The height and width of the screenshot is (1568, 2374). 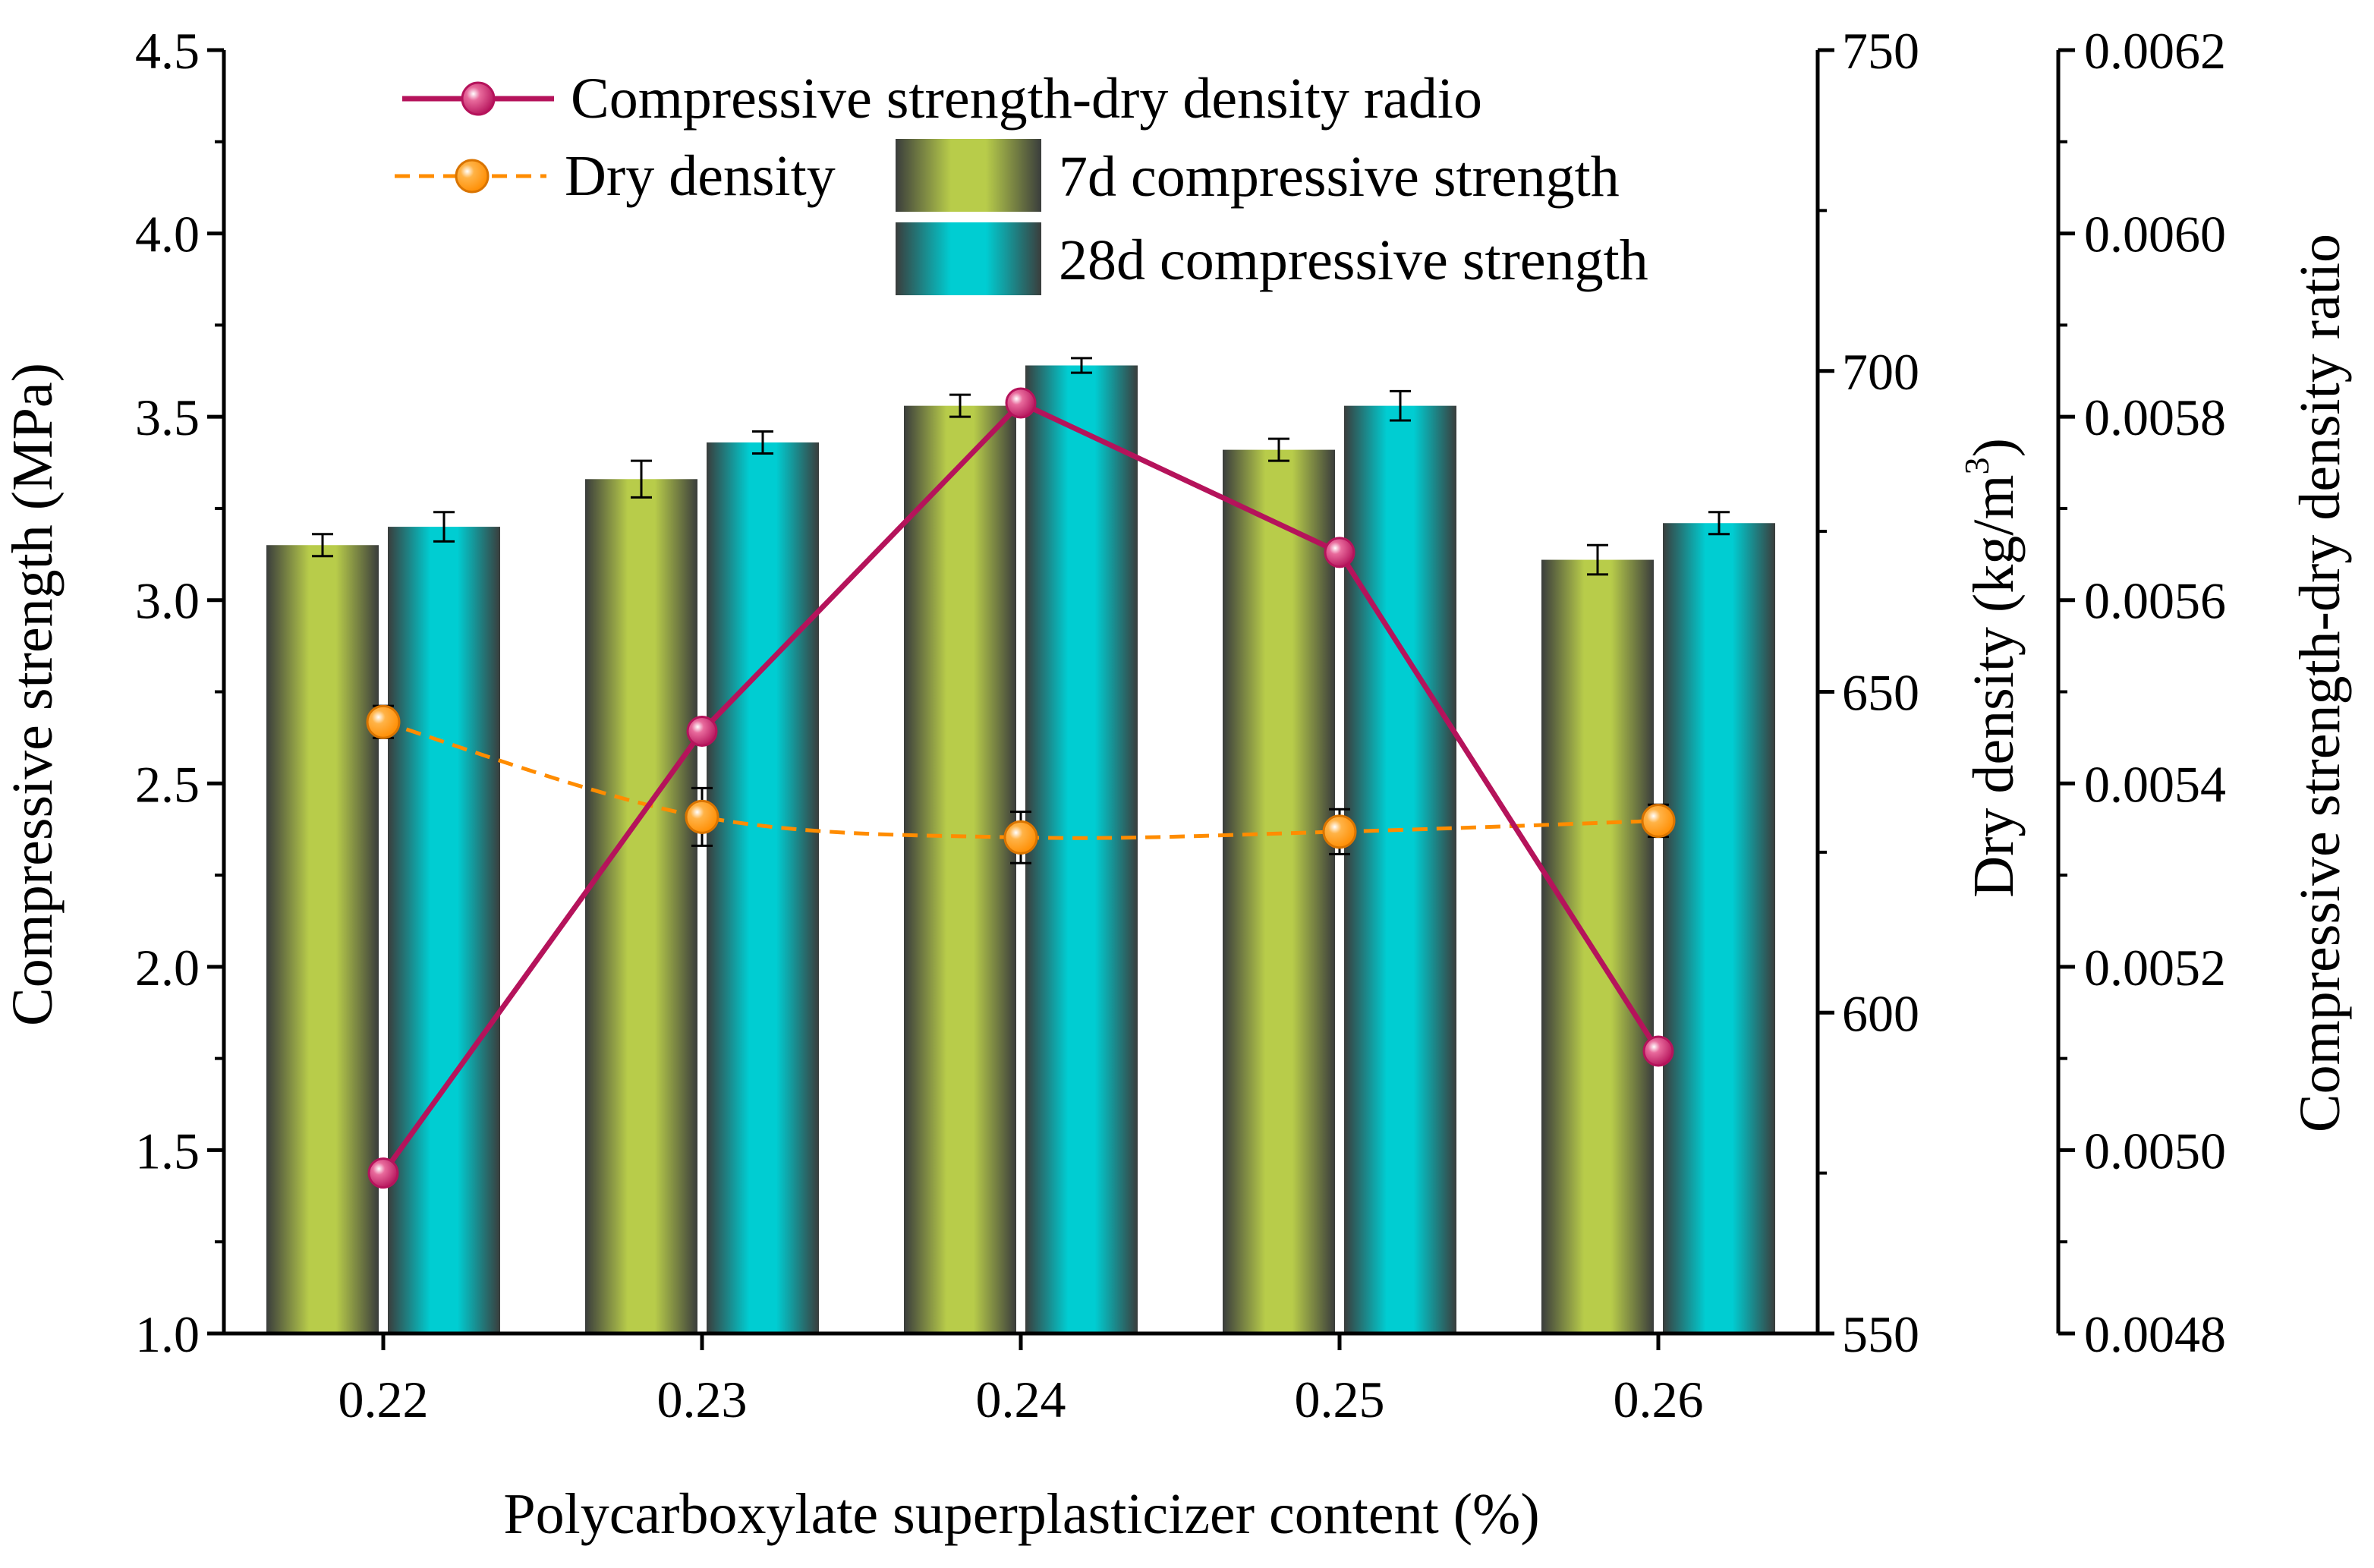 I want to click on bar-28d-0.22, so click(x=444, y=930).